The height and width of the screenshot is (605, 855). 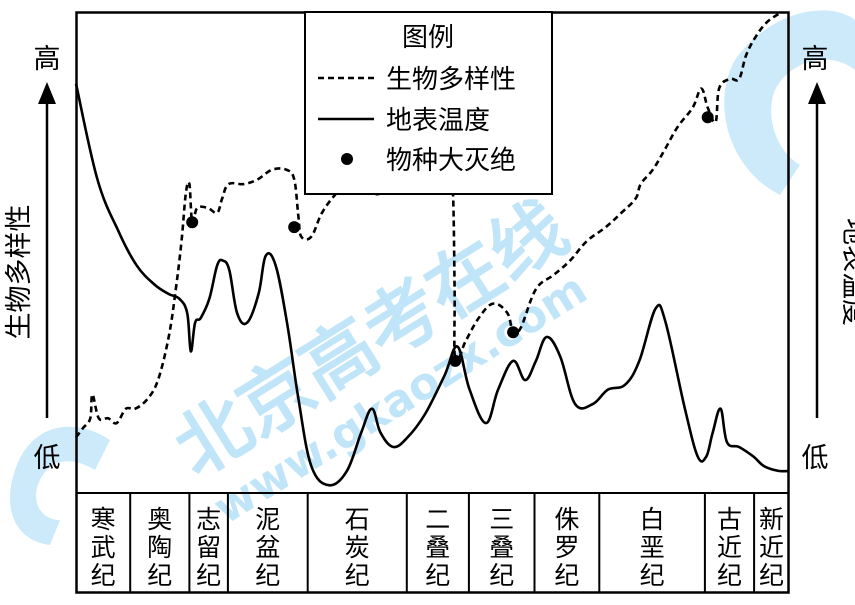 I want to click on legend-swatch-dot, so click(x=347, y=159).